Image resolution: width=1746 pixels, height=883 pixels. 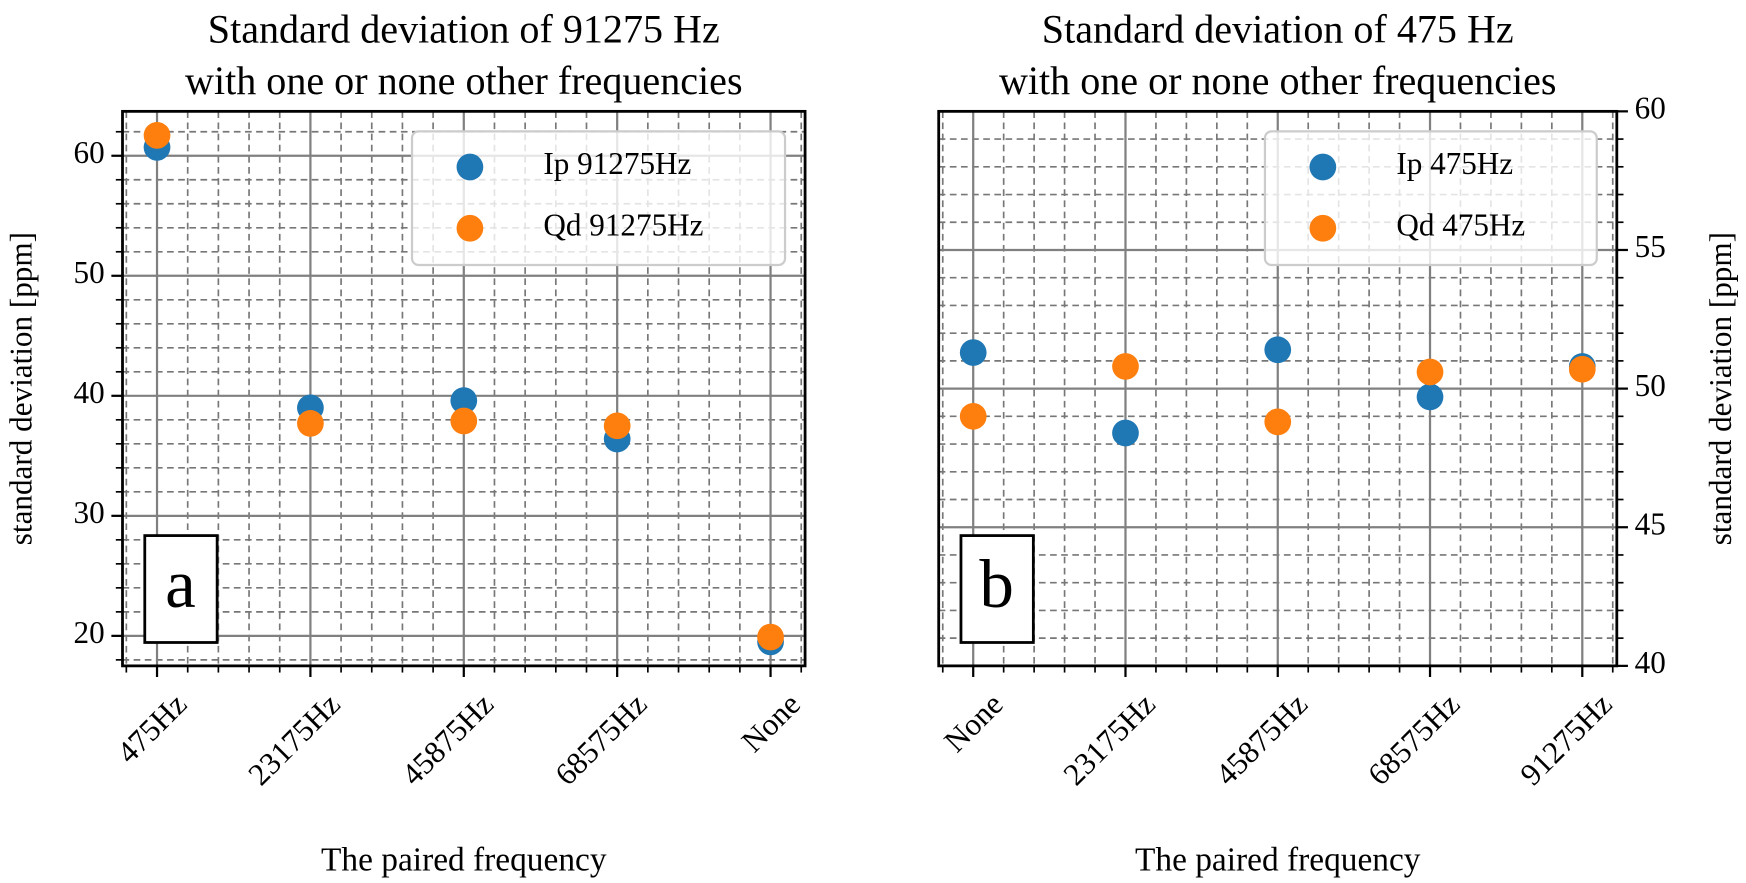 What do you see at coordinates (1278, 29) in the screenshot?
I see `chart-title: Standard deviation of 475 Hz` at bounding box center [1278, 29].